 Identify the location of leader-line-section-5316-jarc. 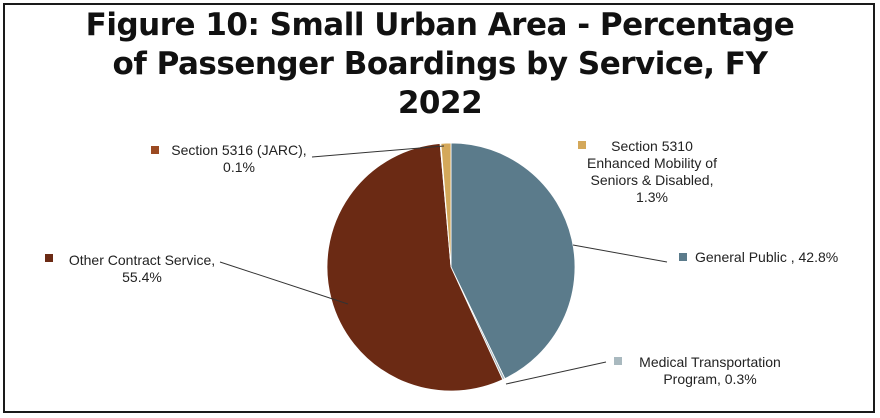
(378, 151).